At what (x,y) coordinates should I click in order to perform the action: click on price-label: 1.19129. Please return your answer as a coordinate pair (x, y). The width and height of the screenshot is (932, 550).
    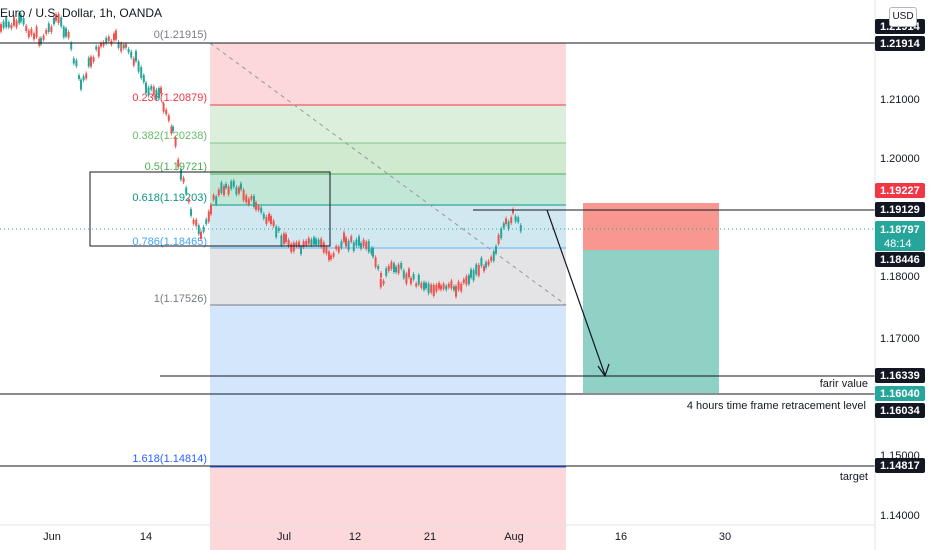
    Looking at the image, I should click on (900, 209).